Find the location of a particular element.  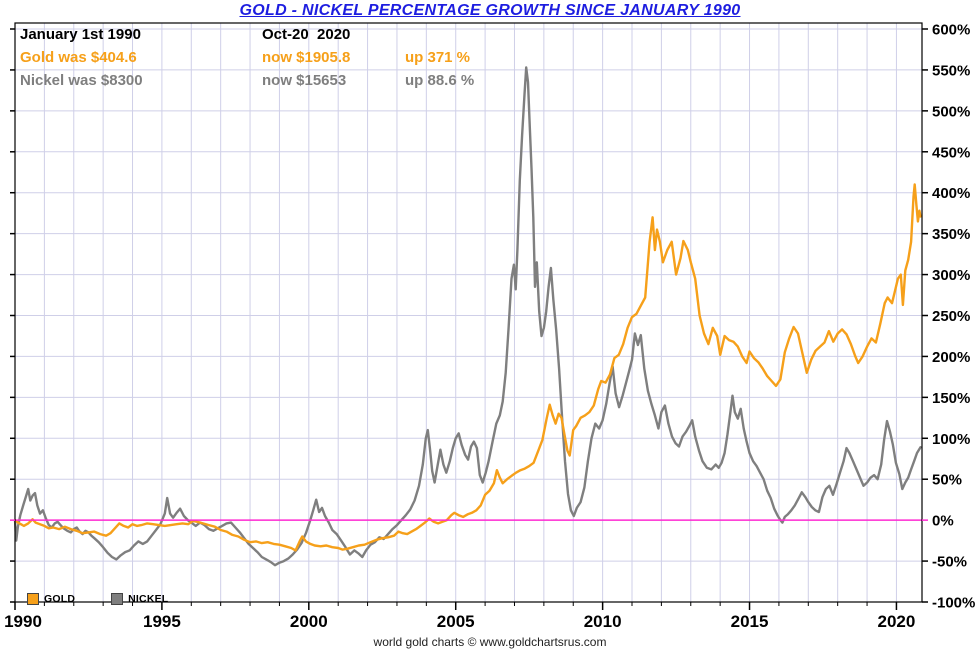

y-tick-label: 100% is located at coordinates (951, 439).